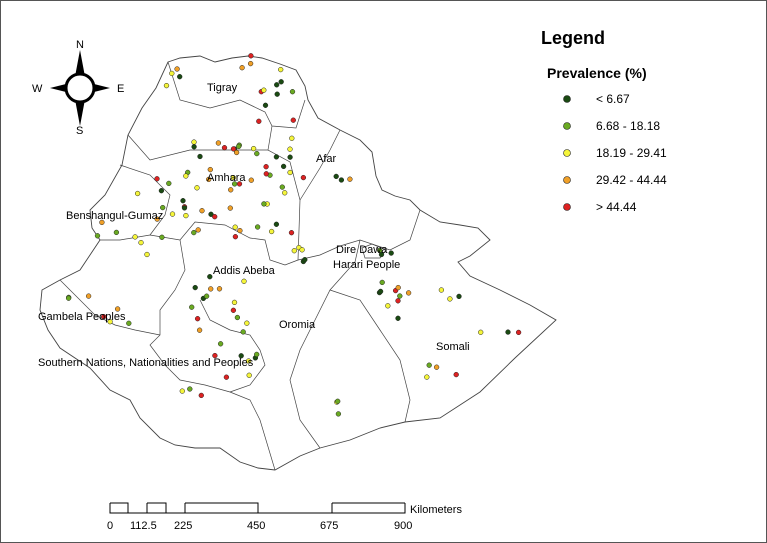 The width and height of the screenshot is (767, 543). Describe the element at coordinates (628, 126) in the screenshot. I see `legend-label-1: 6.68 - 18.18` at that location.